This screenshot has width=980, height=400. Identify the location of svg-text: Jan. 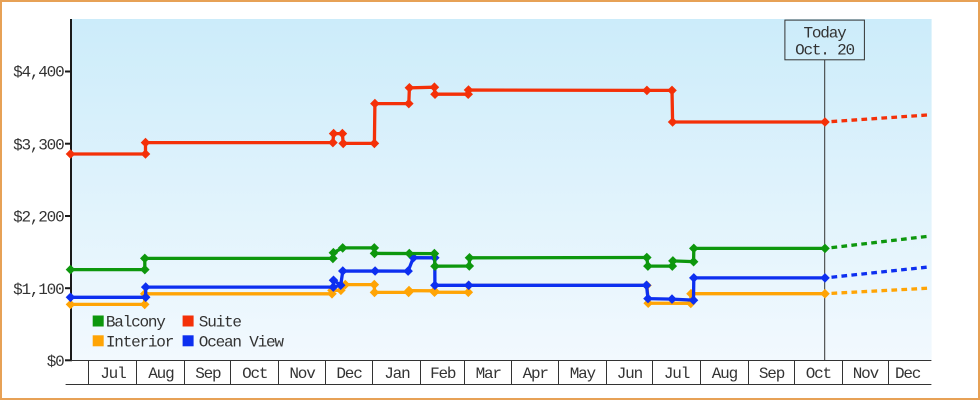
(397, 374).